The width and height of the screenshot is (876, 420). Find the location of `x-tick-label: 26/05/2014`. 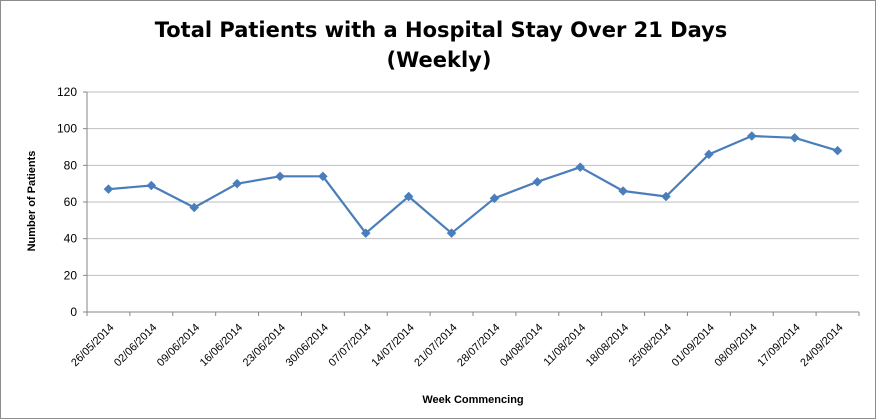

x-tick-label: 26/05/2014 is located at coordinates (92, 345).